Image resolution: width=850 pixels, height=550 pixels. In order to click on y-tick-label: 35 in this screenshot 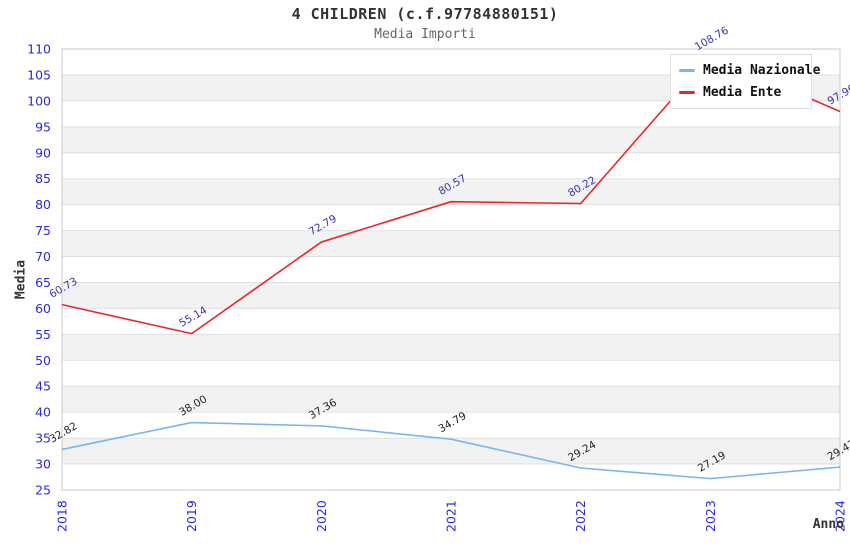, I will do `click(43, 438)`.